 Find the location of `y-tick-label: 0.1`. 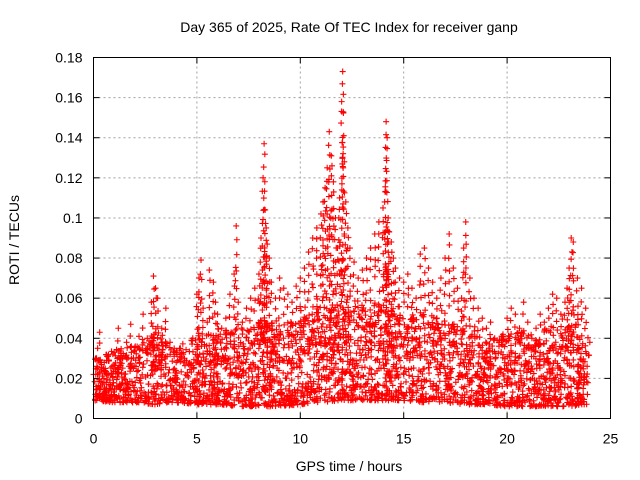

y-tick-label: 0.1 is located at coordinates (73, 218).